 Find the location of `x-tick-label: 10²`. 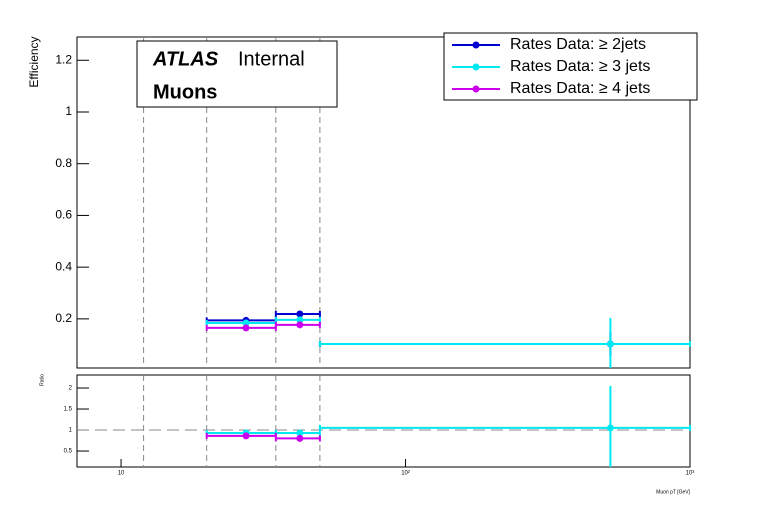

x-tick-label: 10² is located at coordinates (405, 474).